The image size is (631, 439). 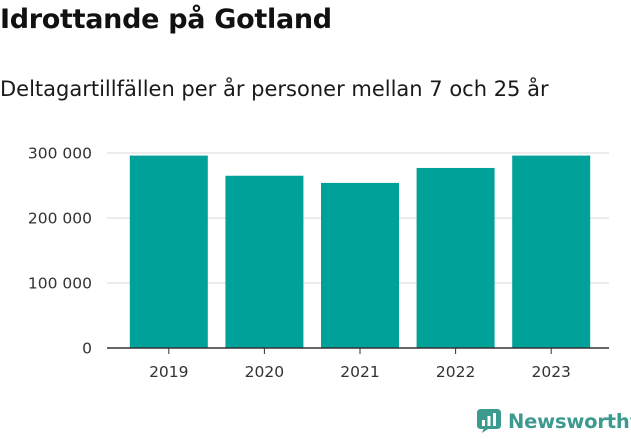 I want to click on x-tick-label: 2021, so click(x=359, y=372).